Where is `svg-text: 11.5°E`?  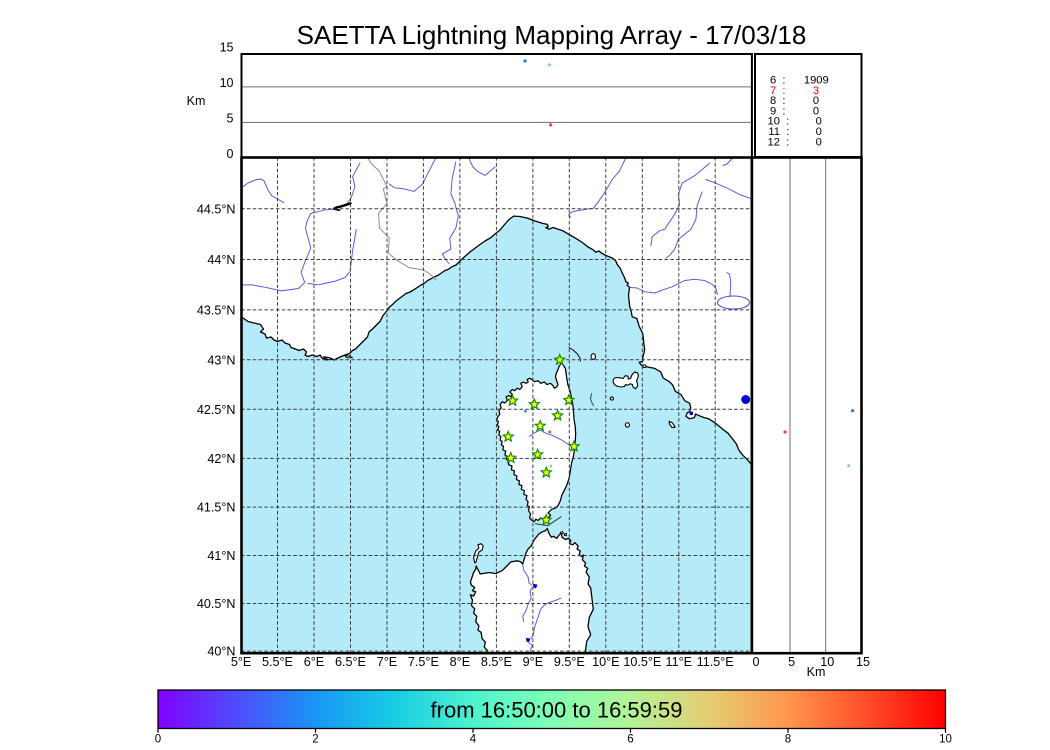
svg-text: 11.5°E is located at coordinates (715, 662).